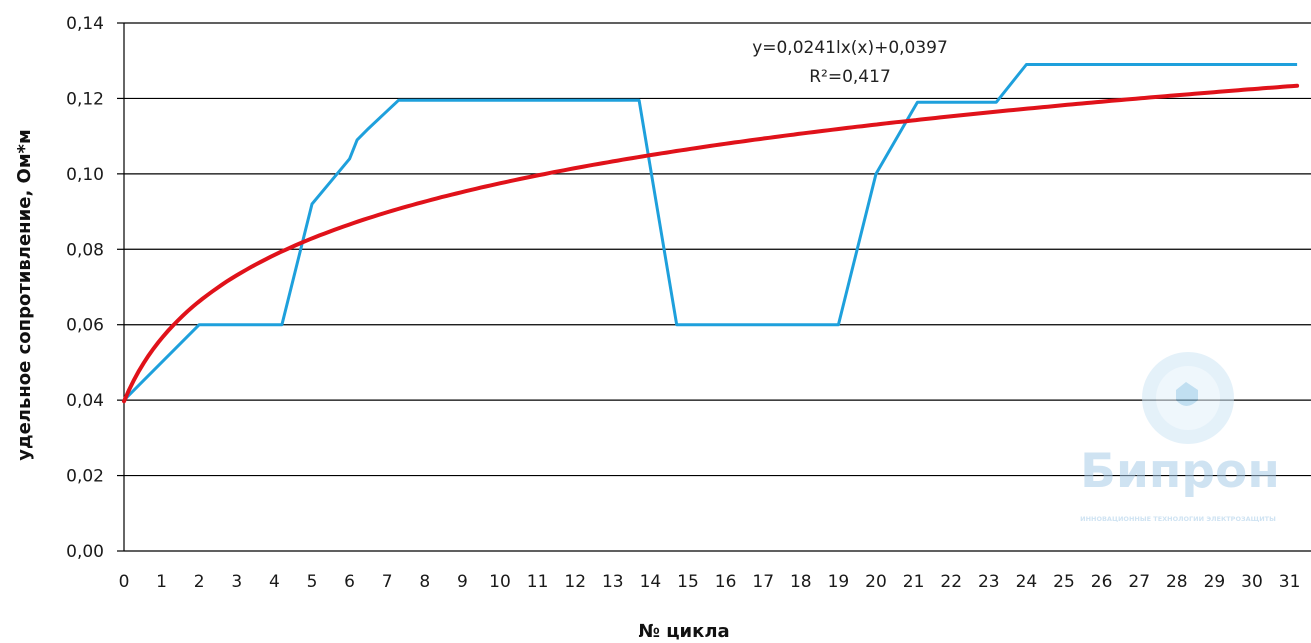  I want to click on x-tick-label: 19, so click(839, 582).